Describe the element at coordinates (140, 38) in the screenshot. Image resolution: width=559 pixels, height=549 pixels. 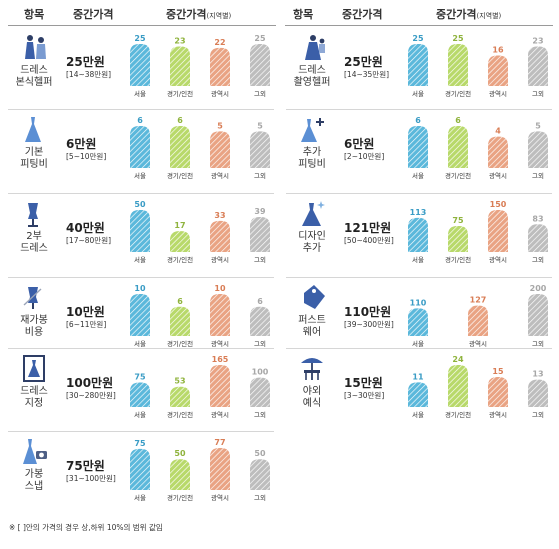
I see `value-label: 25` at that location.